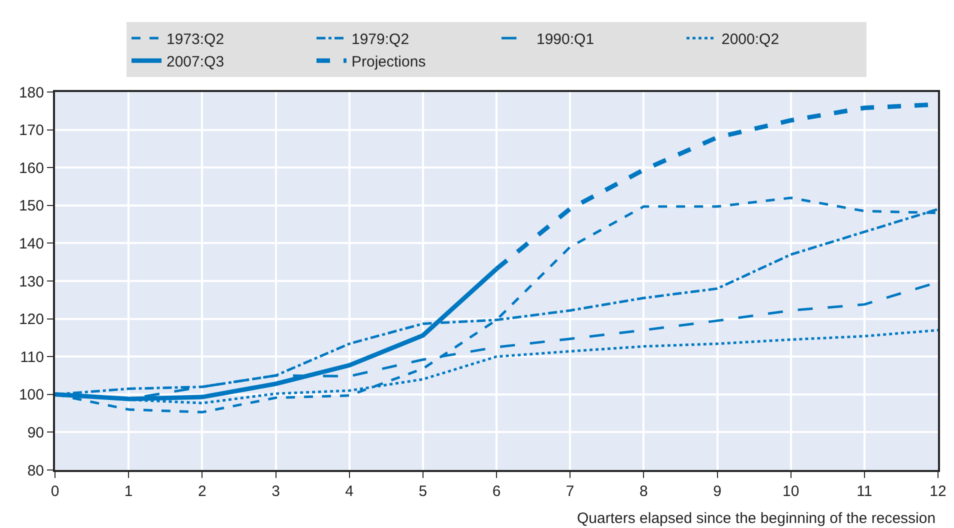  Describe the element at coordinates (31, 131) in the screenshot. I see `y-tick-label: 170` at that location.